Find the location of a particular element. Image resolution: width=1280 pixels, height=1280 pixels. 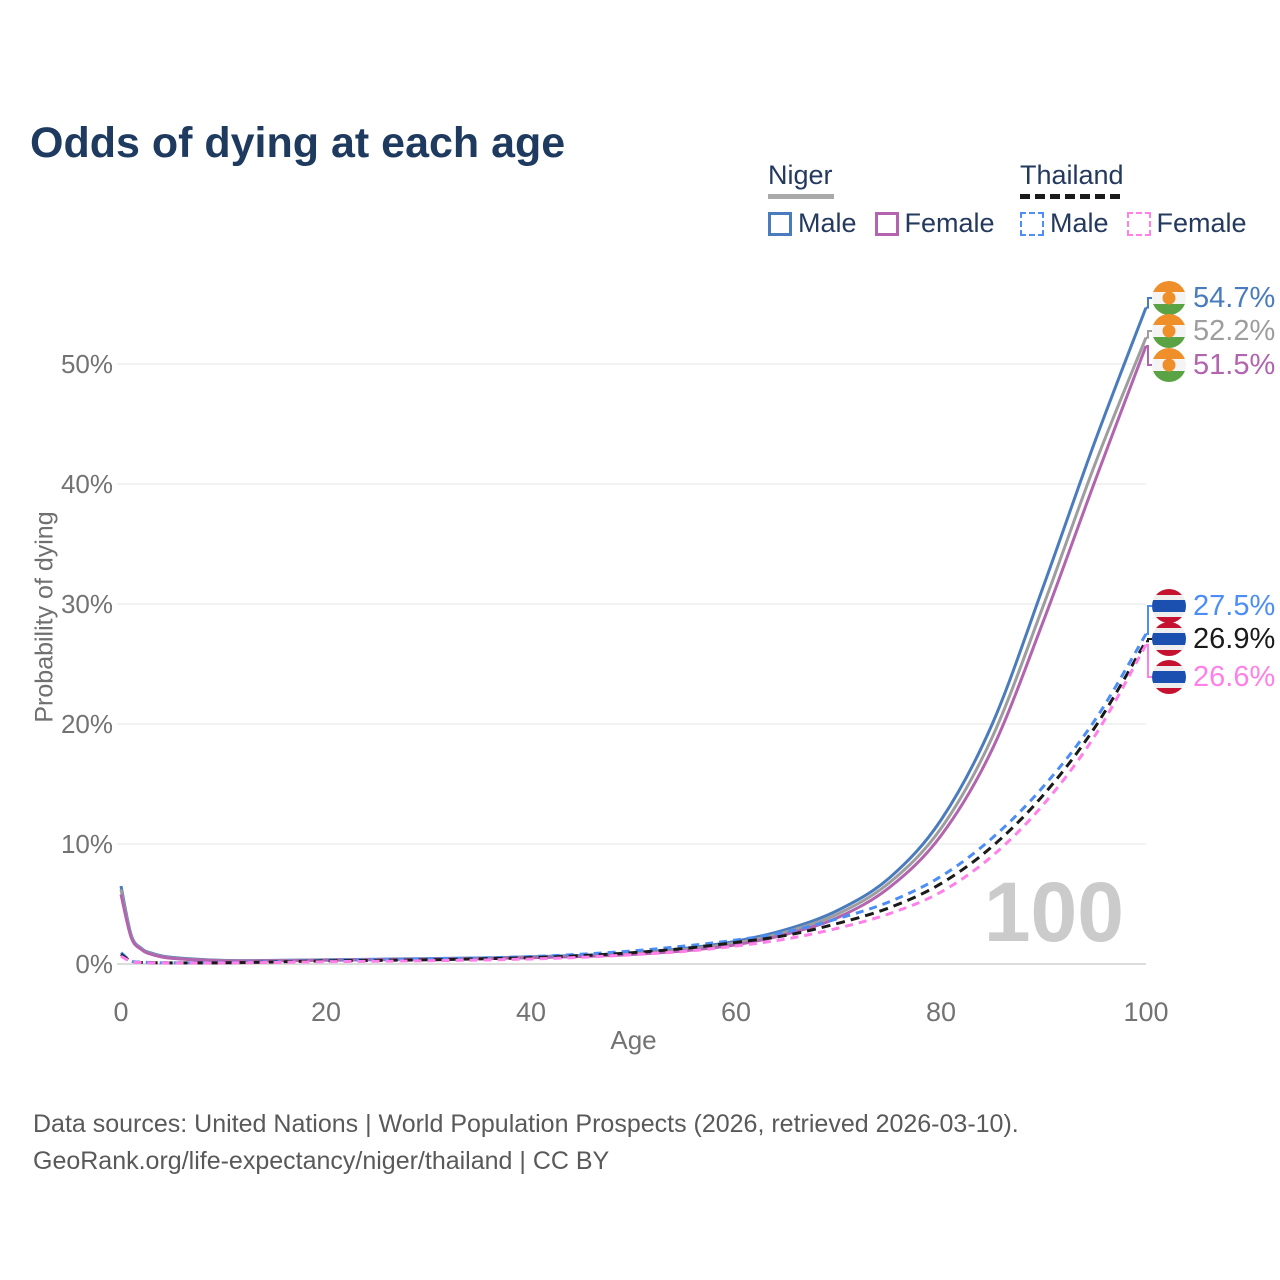

thailand-female-swatch is located at coordinates (1138, 223).